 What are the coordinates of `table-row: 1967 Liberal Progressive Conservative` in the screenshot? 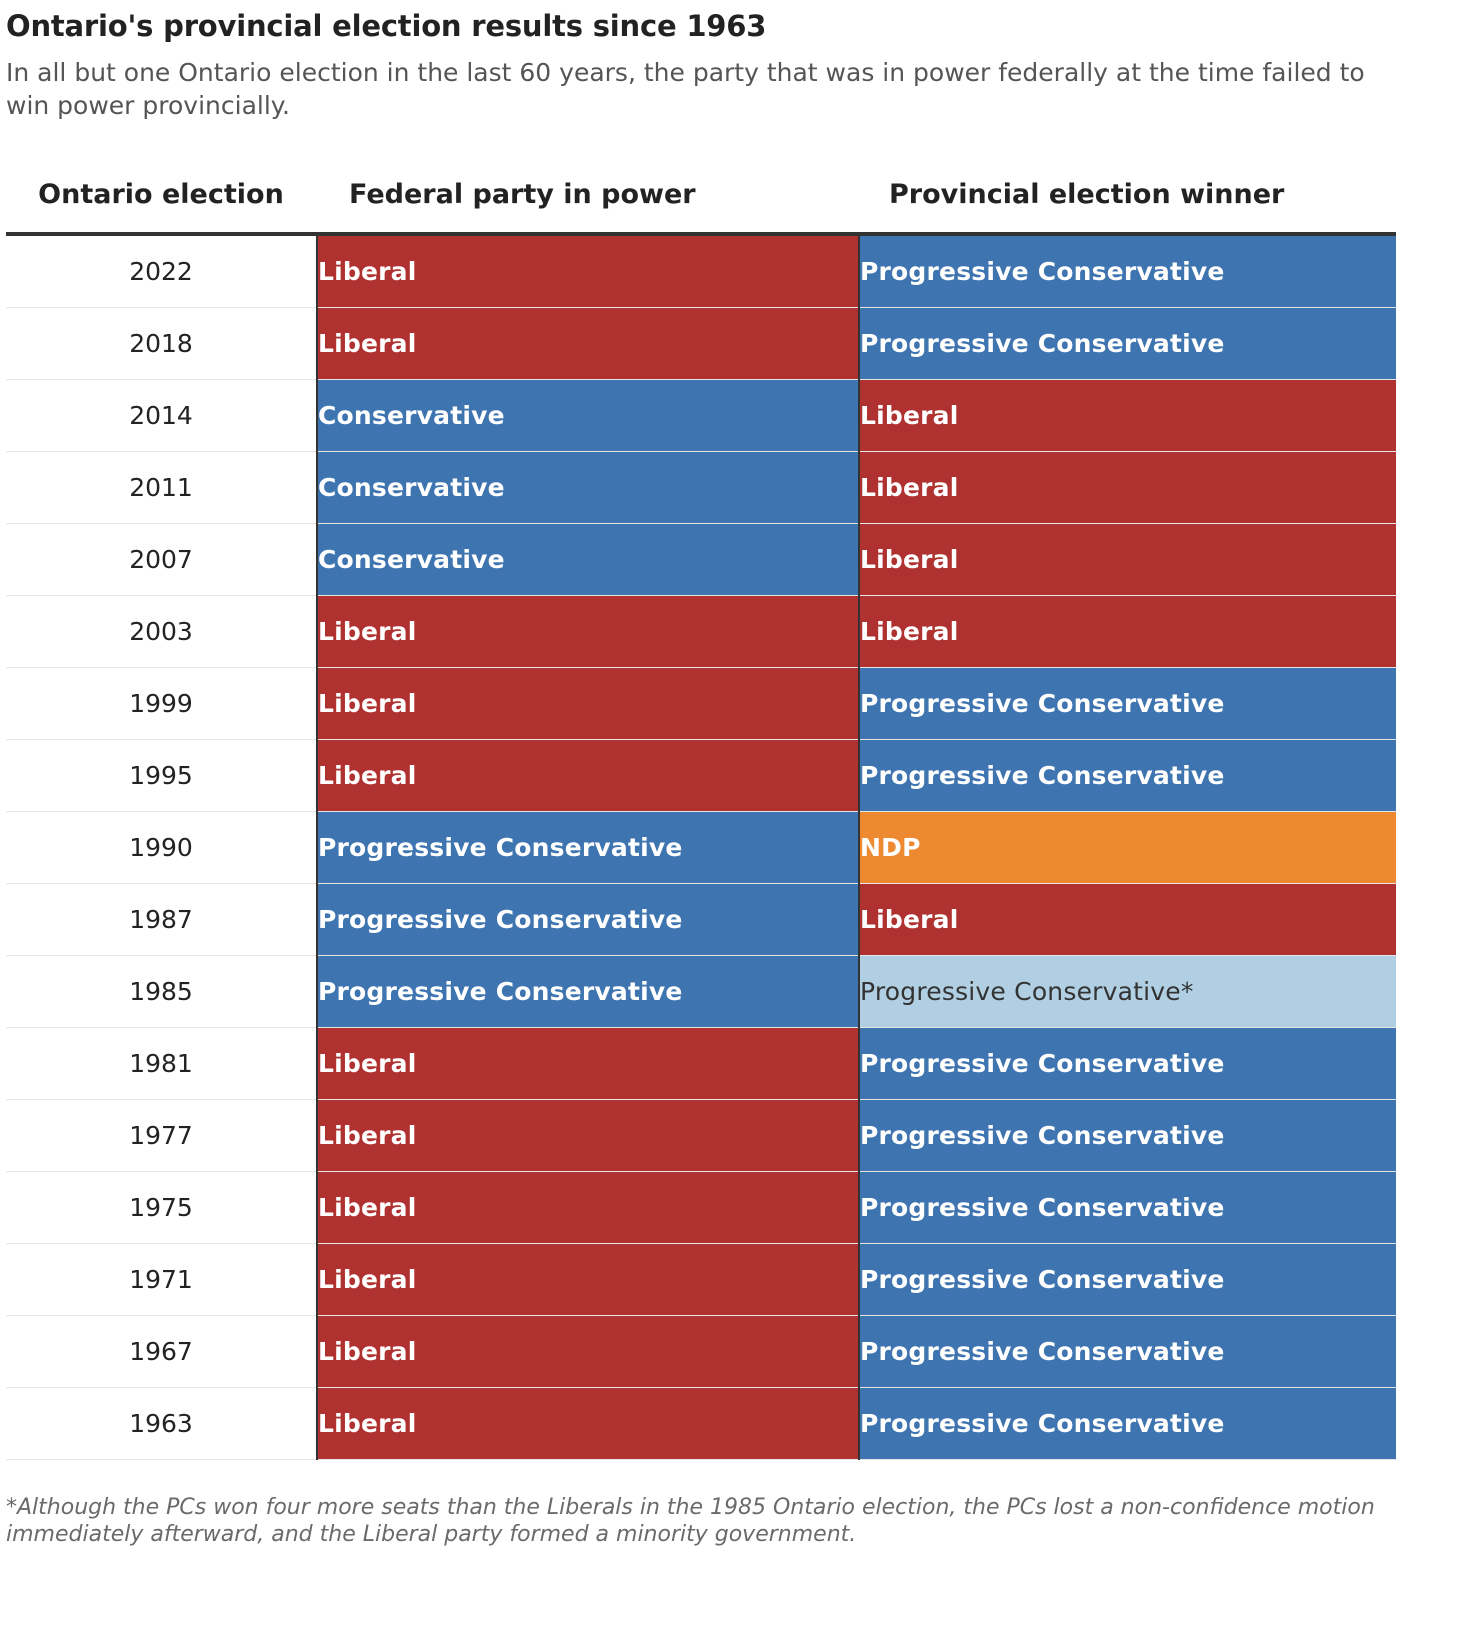 It's located at (701, 1351).